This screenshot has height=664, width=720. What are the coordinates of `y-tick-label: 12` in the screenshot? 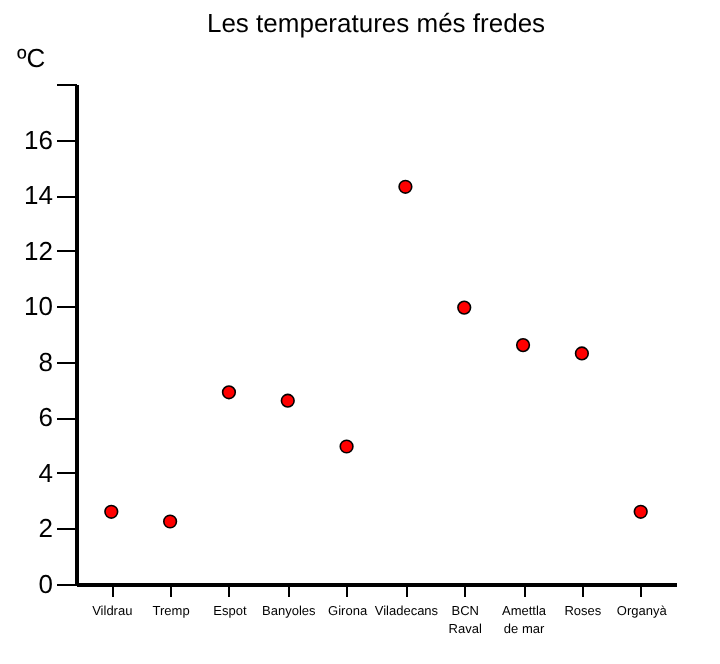 It's located at (38, 250).